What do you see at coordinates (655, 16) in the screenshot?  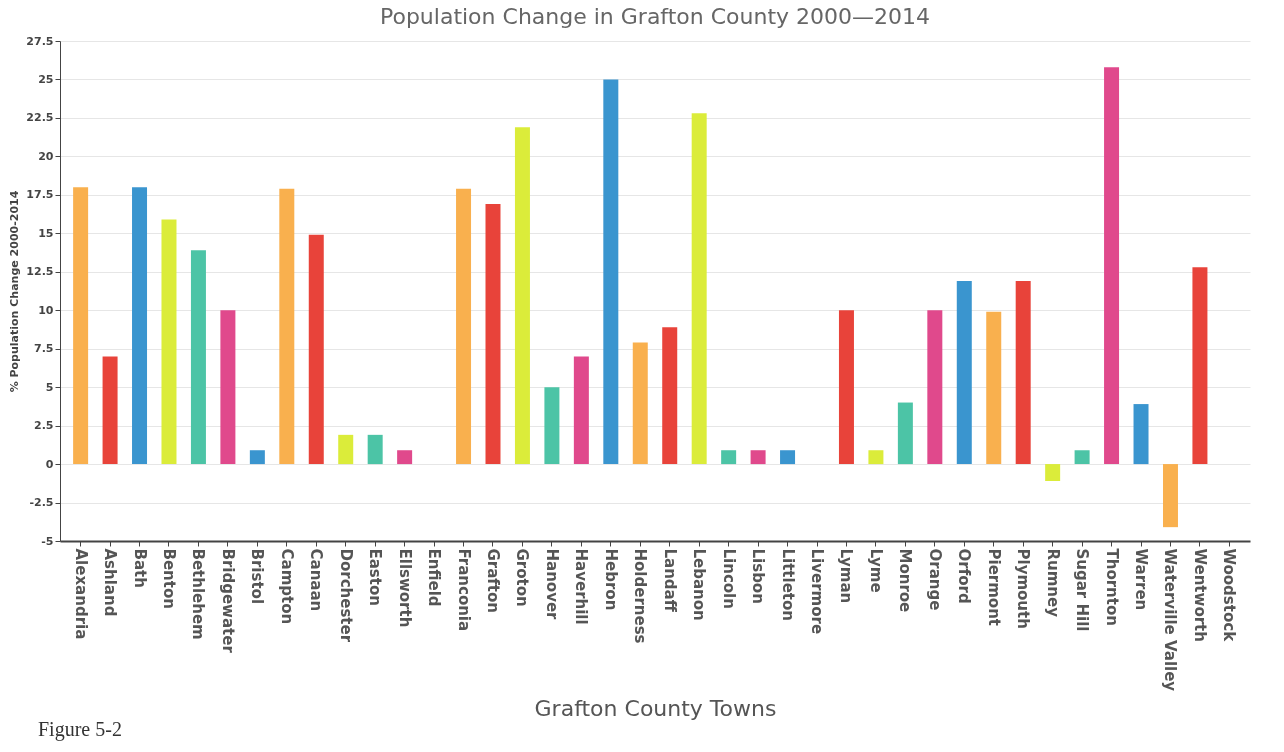 I see `chart-title: Population Change in Grafton County 2000—2014` at bounding box center [655, 16].